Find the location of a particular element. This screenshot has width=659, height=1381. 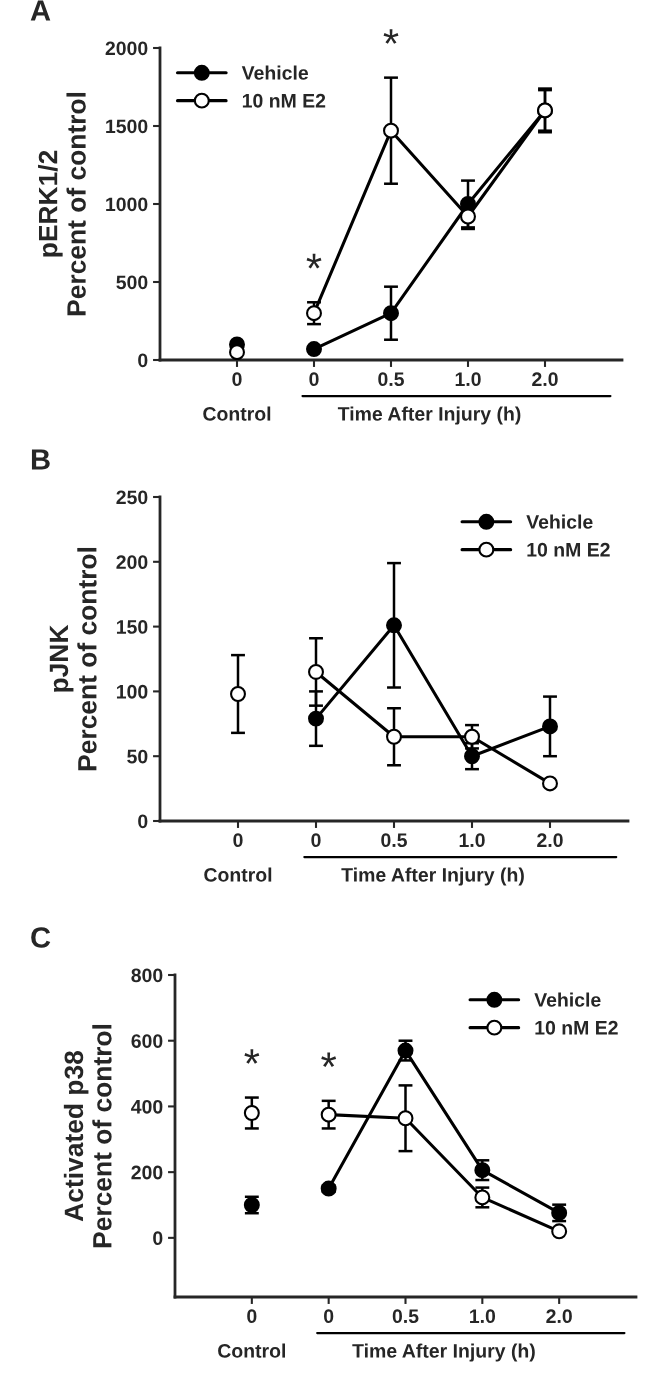

y-tick-label: 500 is located at coordinates (132, 282).